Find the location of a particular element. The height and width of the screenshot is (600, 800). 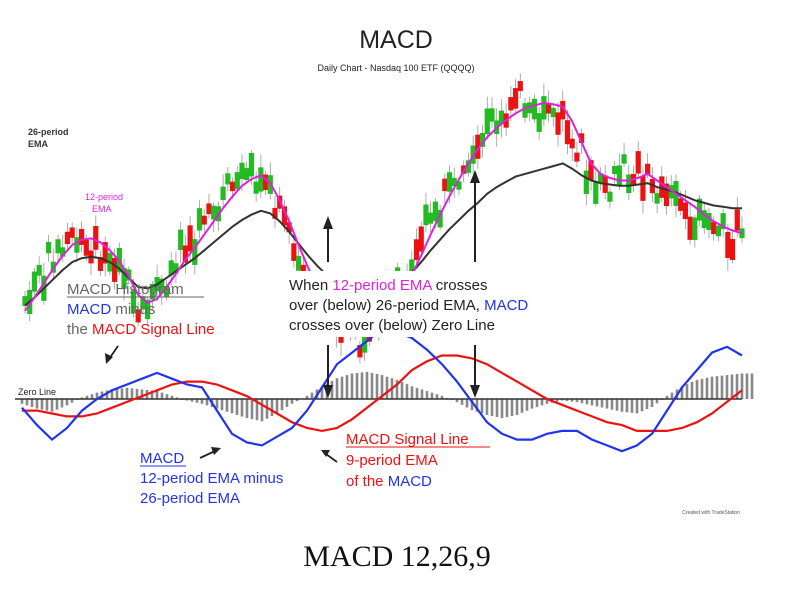

histogram-annotation-line3: the MACD Signal Line is located at coordinates (141, 329).